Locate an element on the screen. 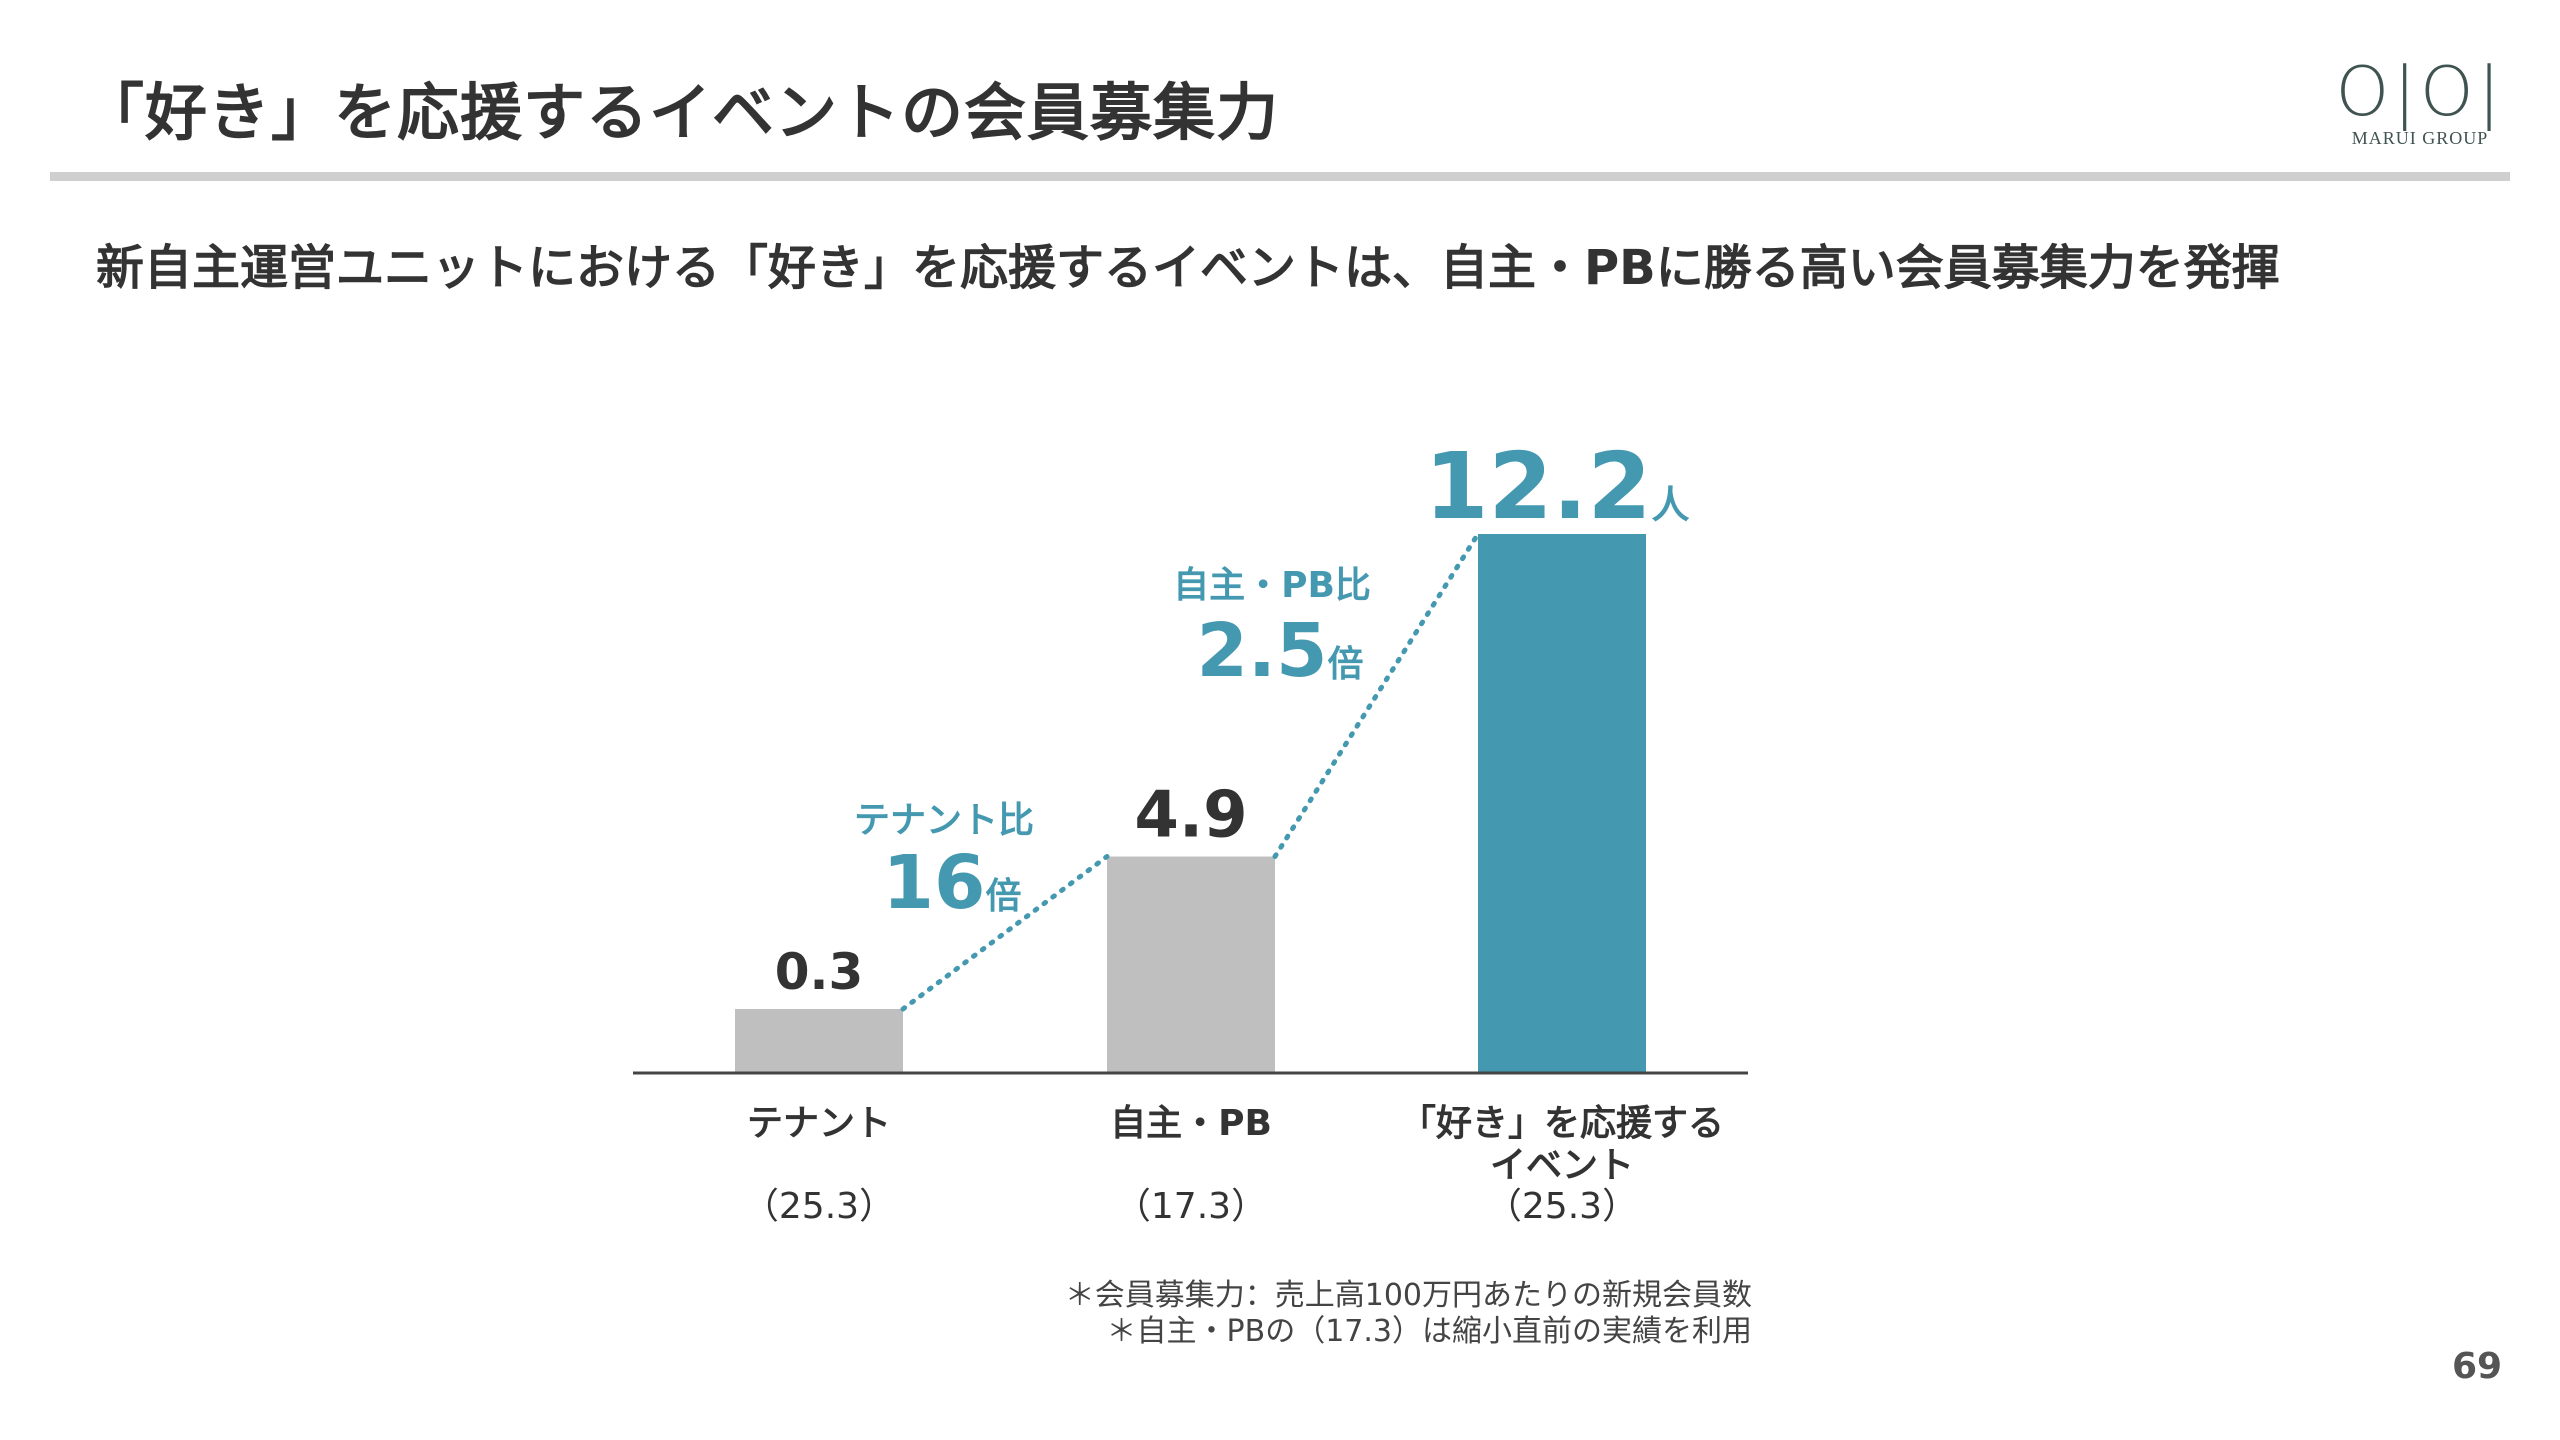  category-label: 自主・PB is located at coordinates (1191, 1123).